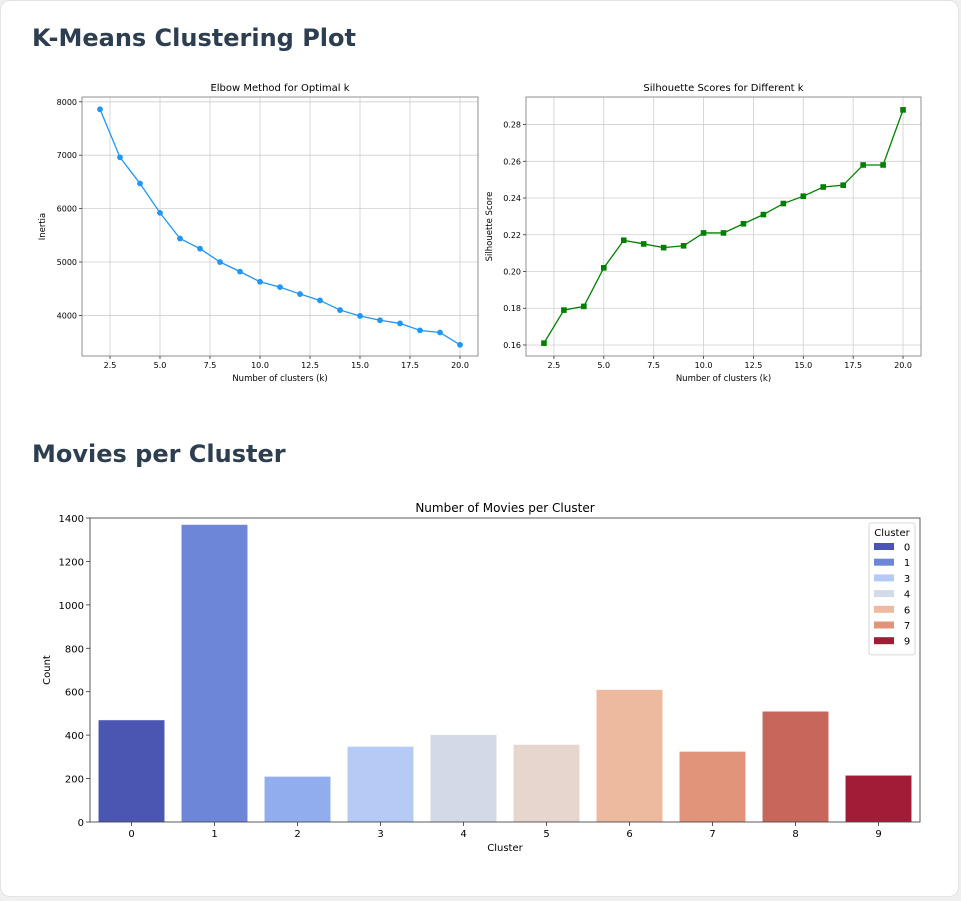 Image resolution: width=961 pixels, height=901 pixels. I want to click on legend-label: 1, so click(907, 563).